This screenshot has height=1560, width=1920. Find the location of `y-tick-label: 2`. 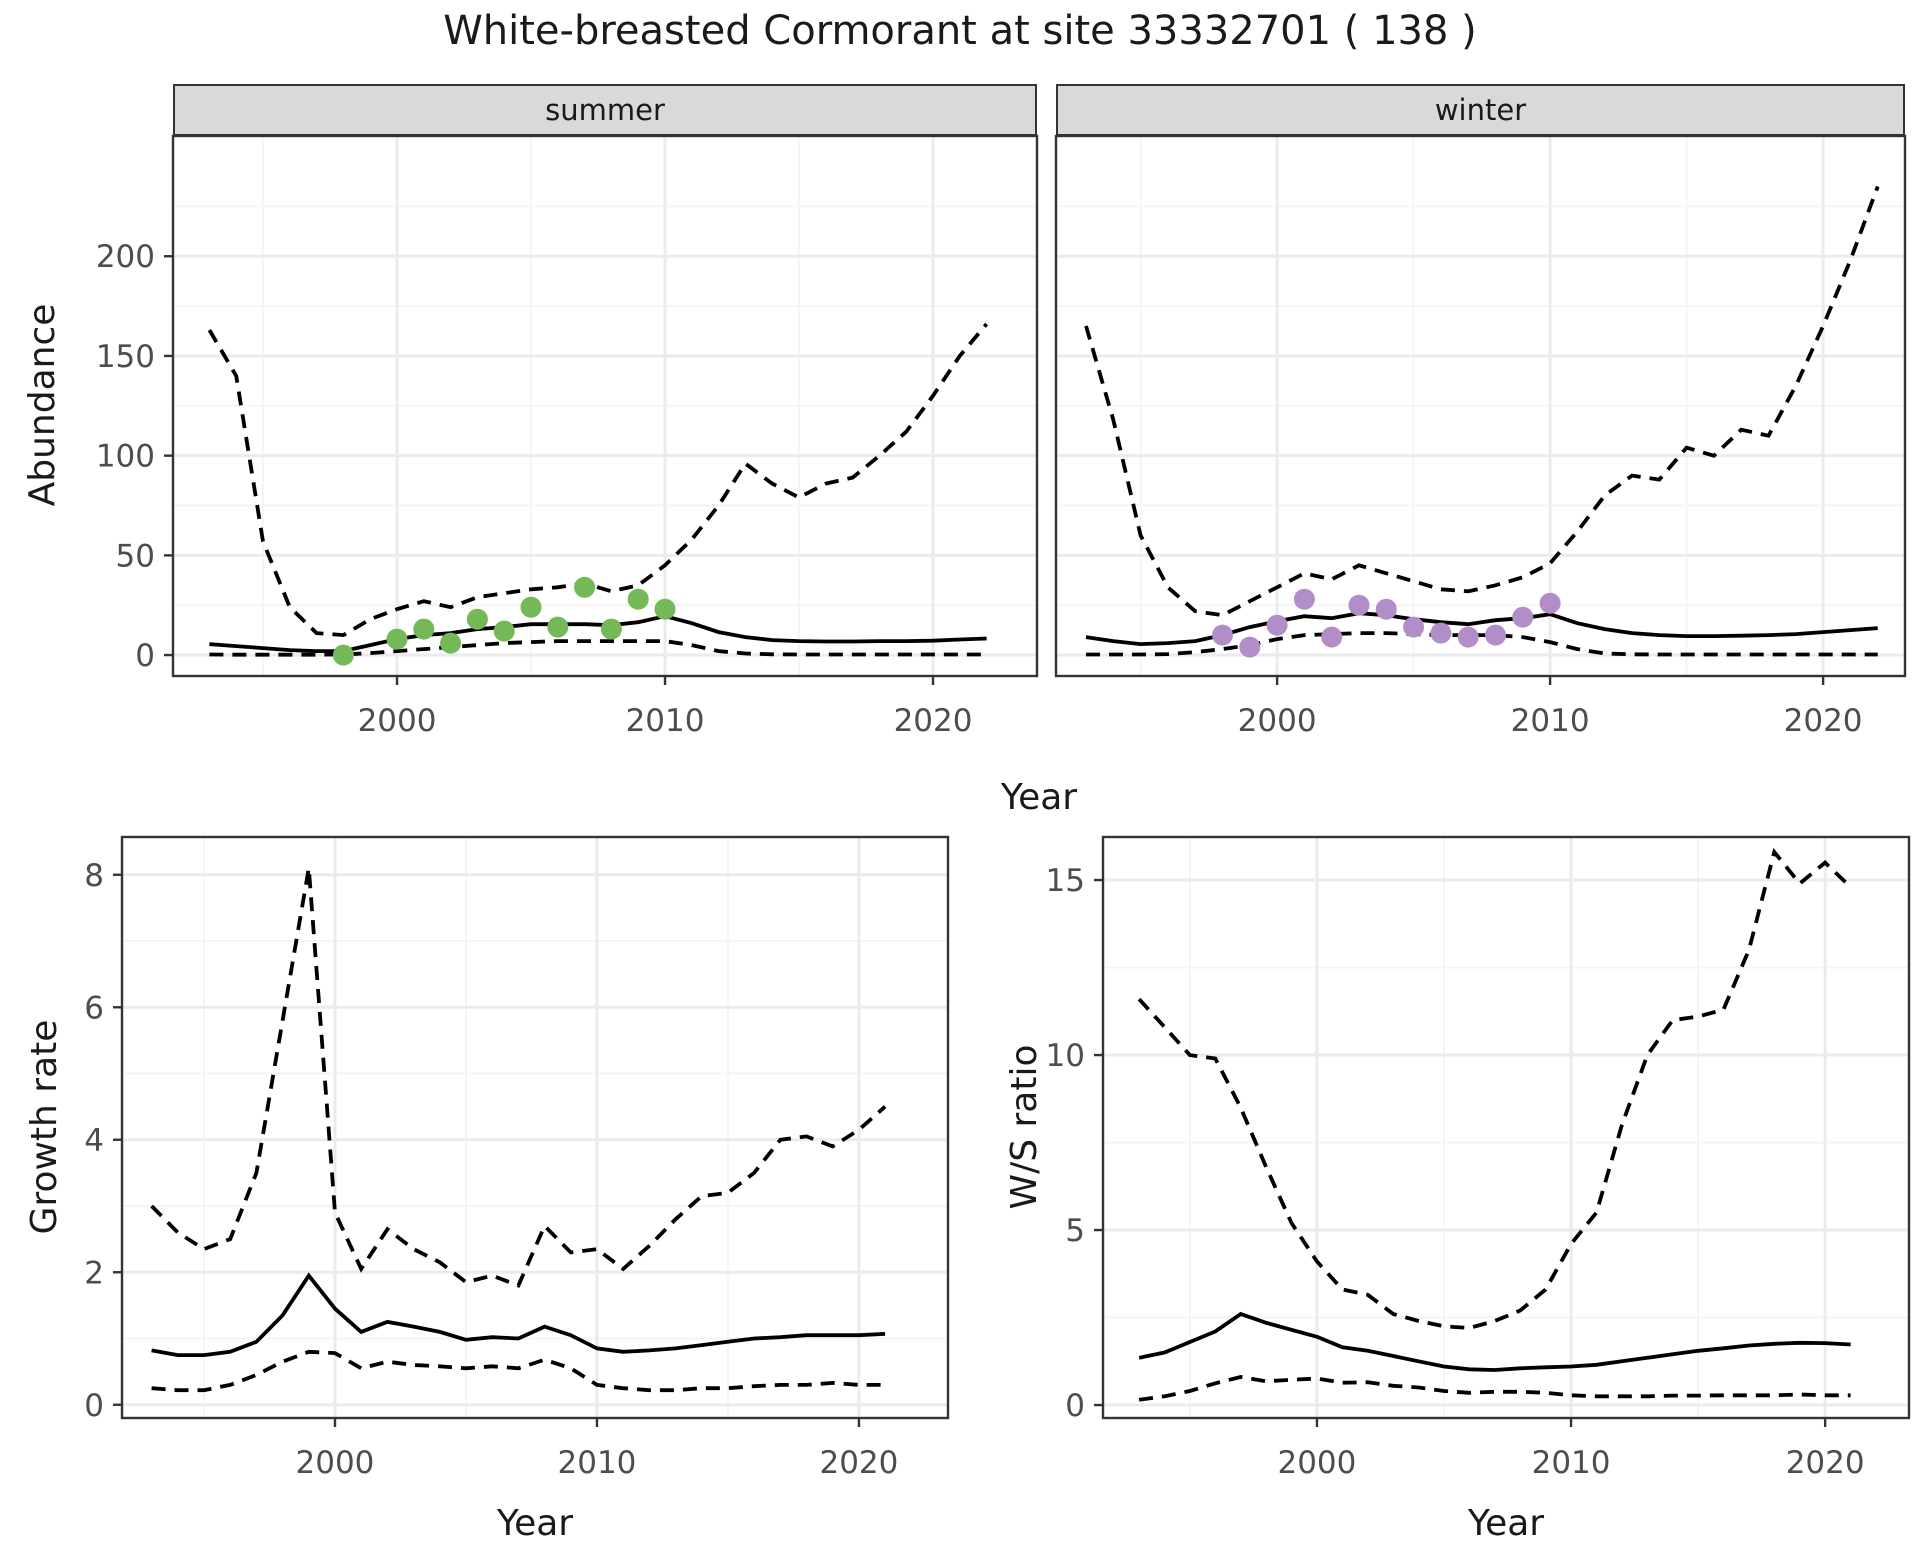

y-tick-label: 2 is located at coordinates (94, 1273).